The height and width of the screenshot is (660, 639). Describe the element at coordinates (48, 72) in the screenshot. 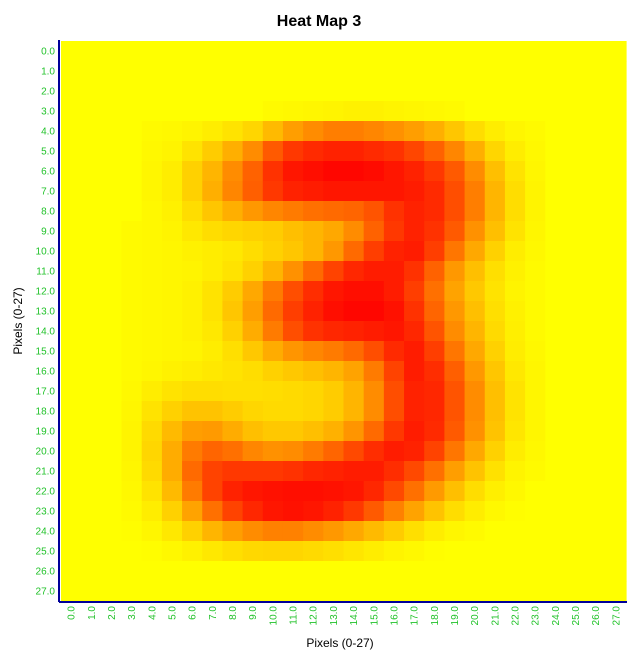

I see `y-tick-label: 1.0` at that location.